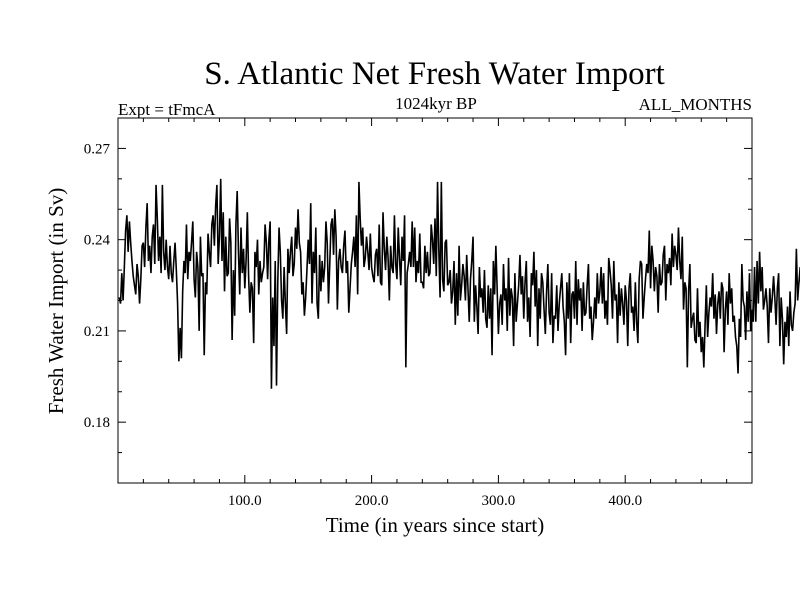 The height and width of the screenshot is (600, 800). Describe the element at coordinates (97, 149) in the screenshot. I see `y-tick-label: 0.27` at that location.